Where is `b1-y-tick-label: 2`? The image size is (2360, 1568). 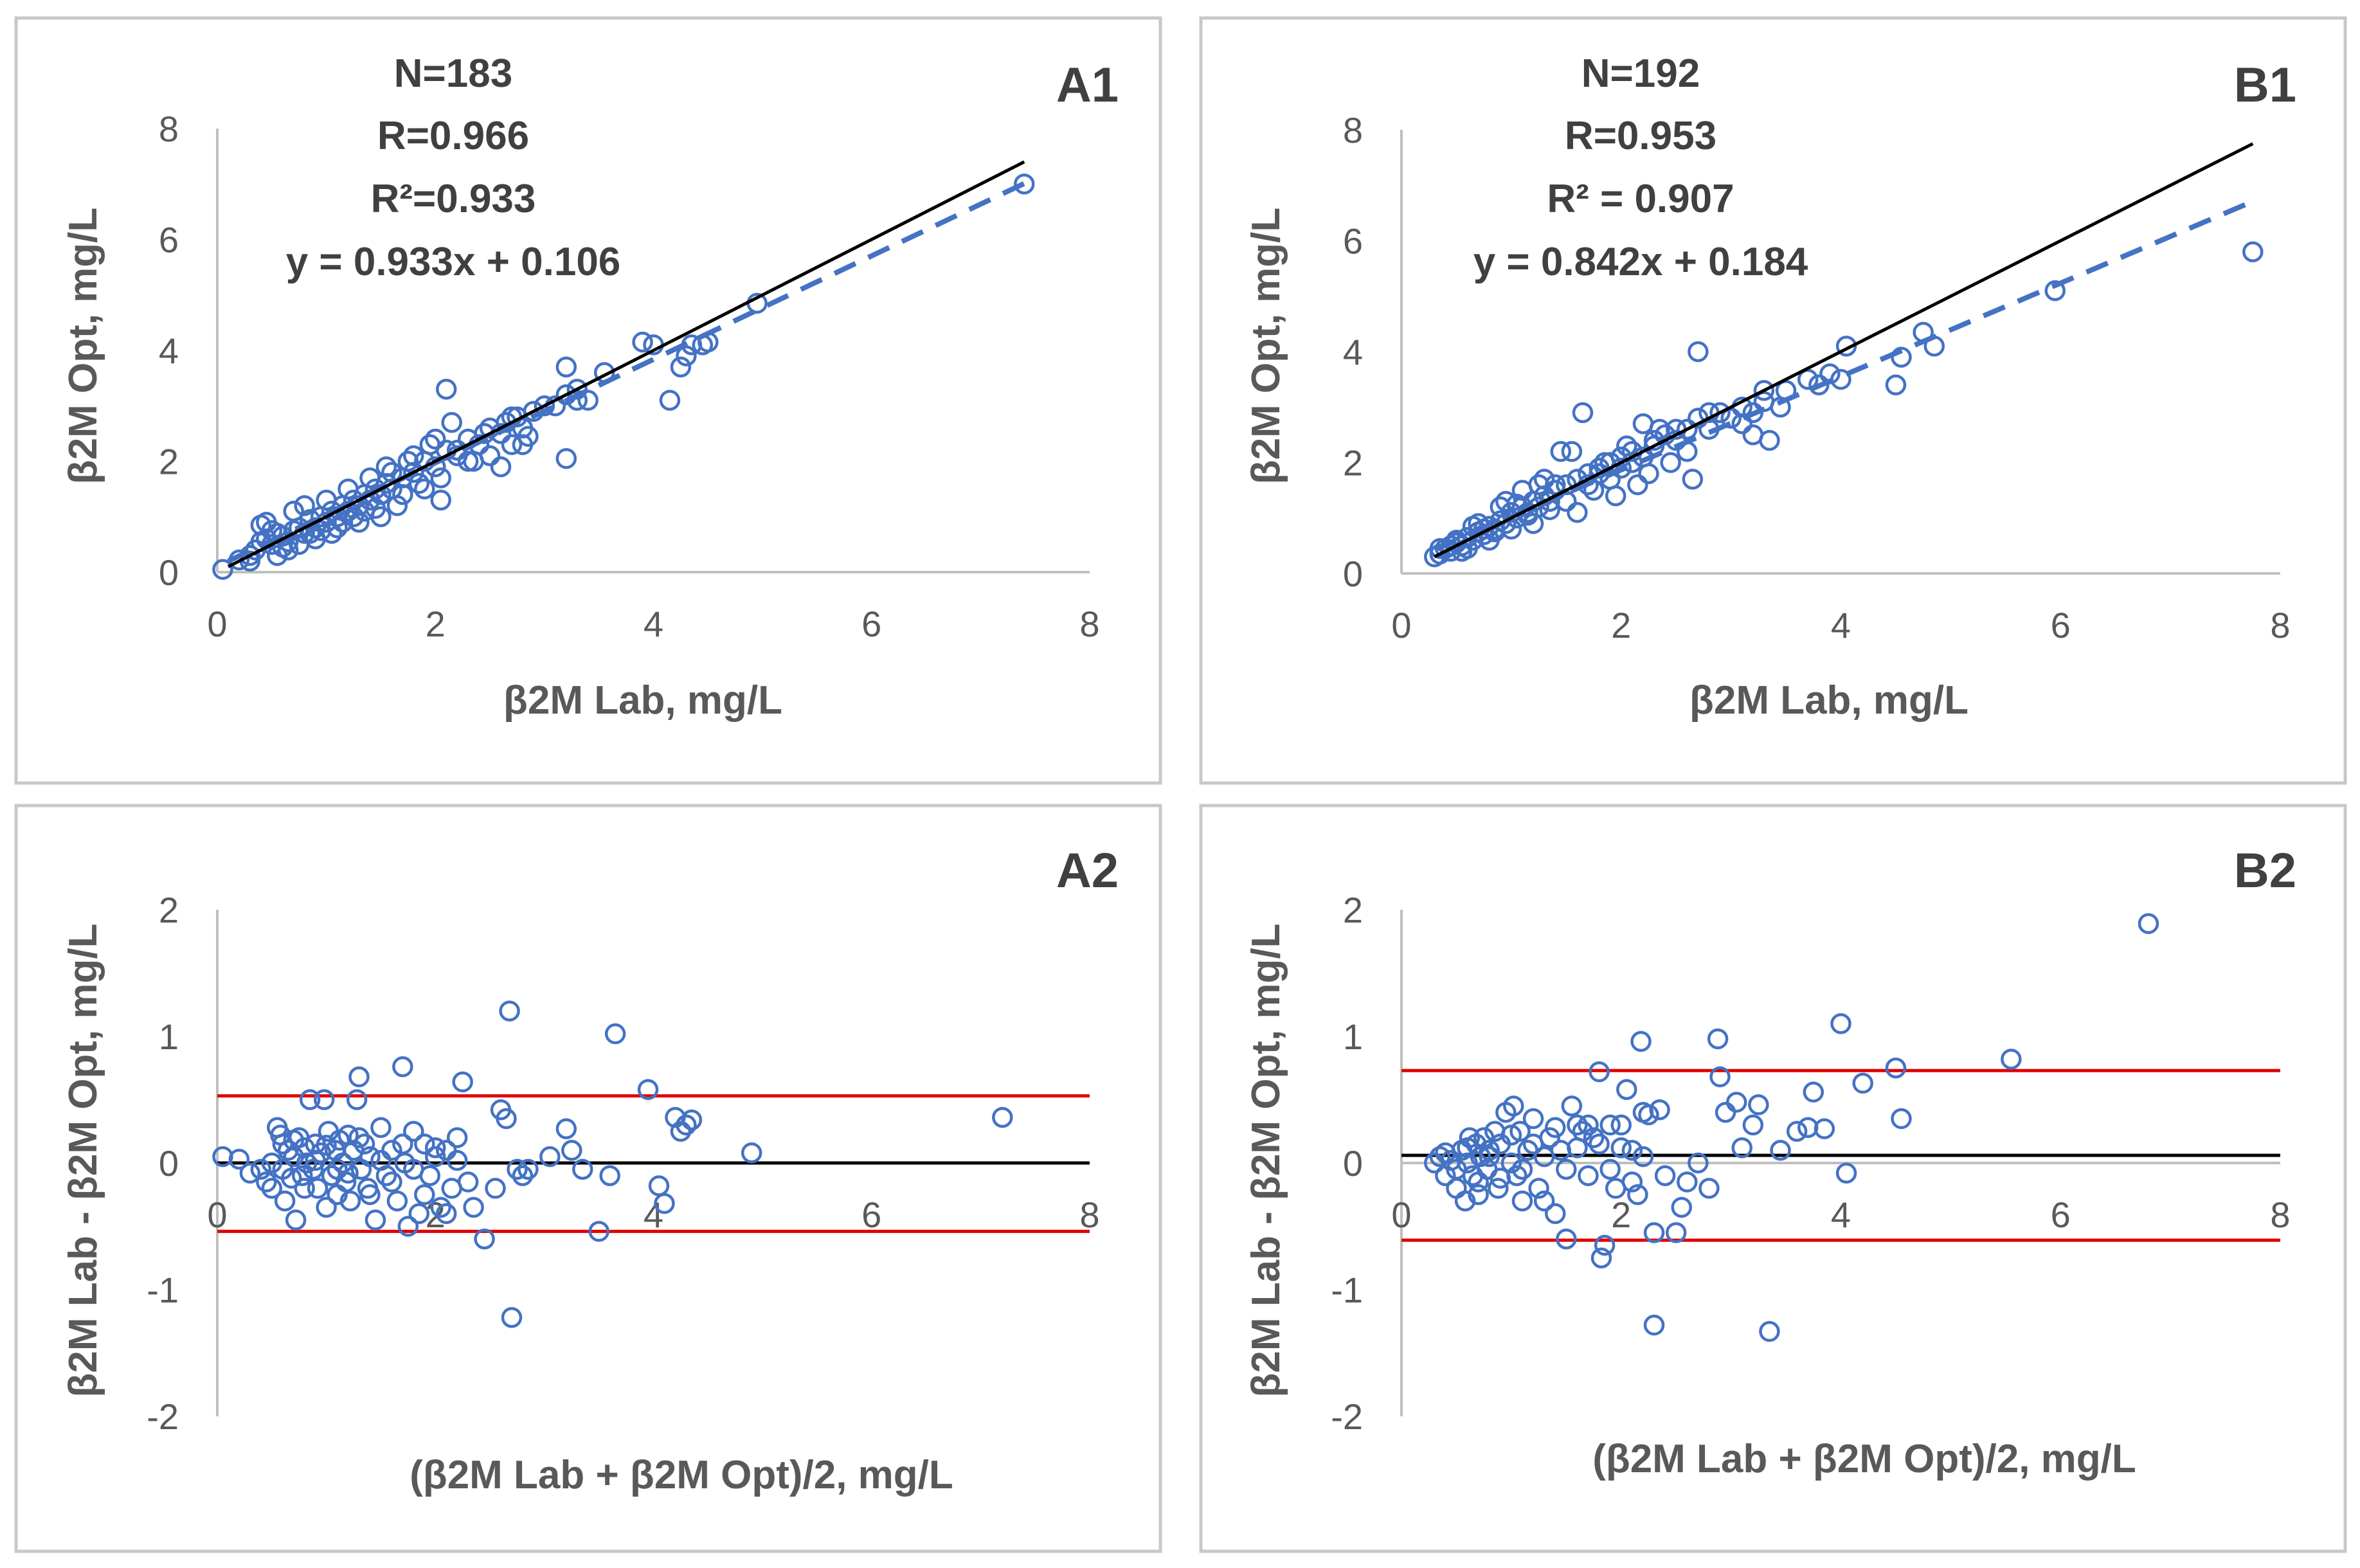 b1-y-tick-label: 2 is located at coordinates (1353, 463).